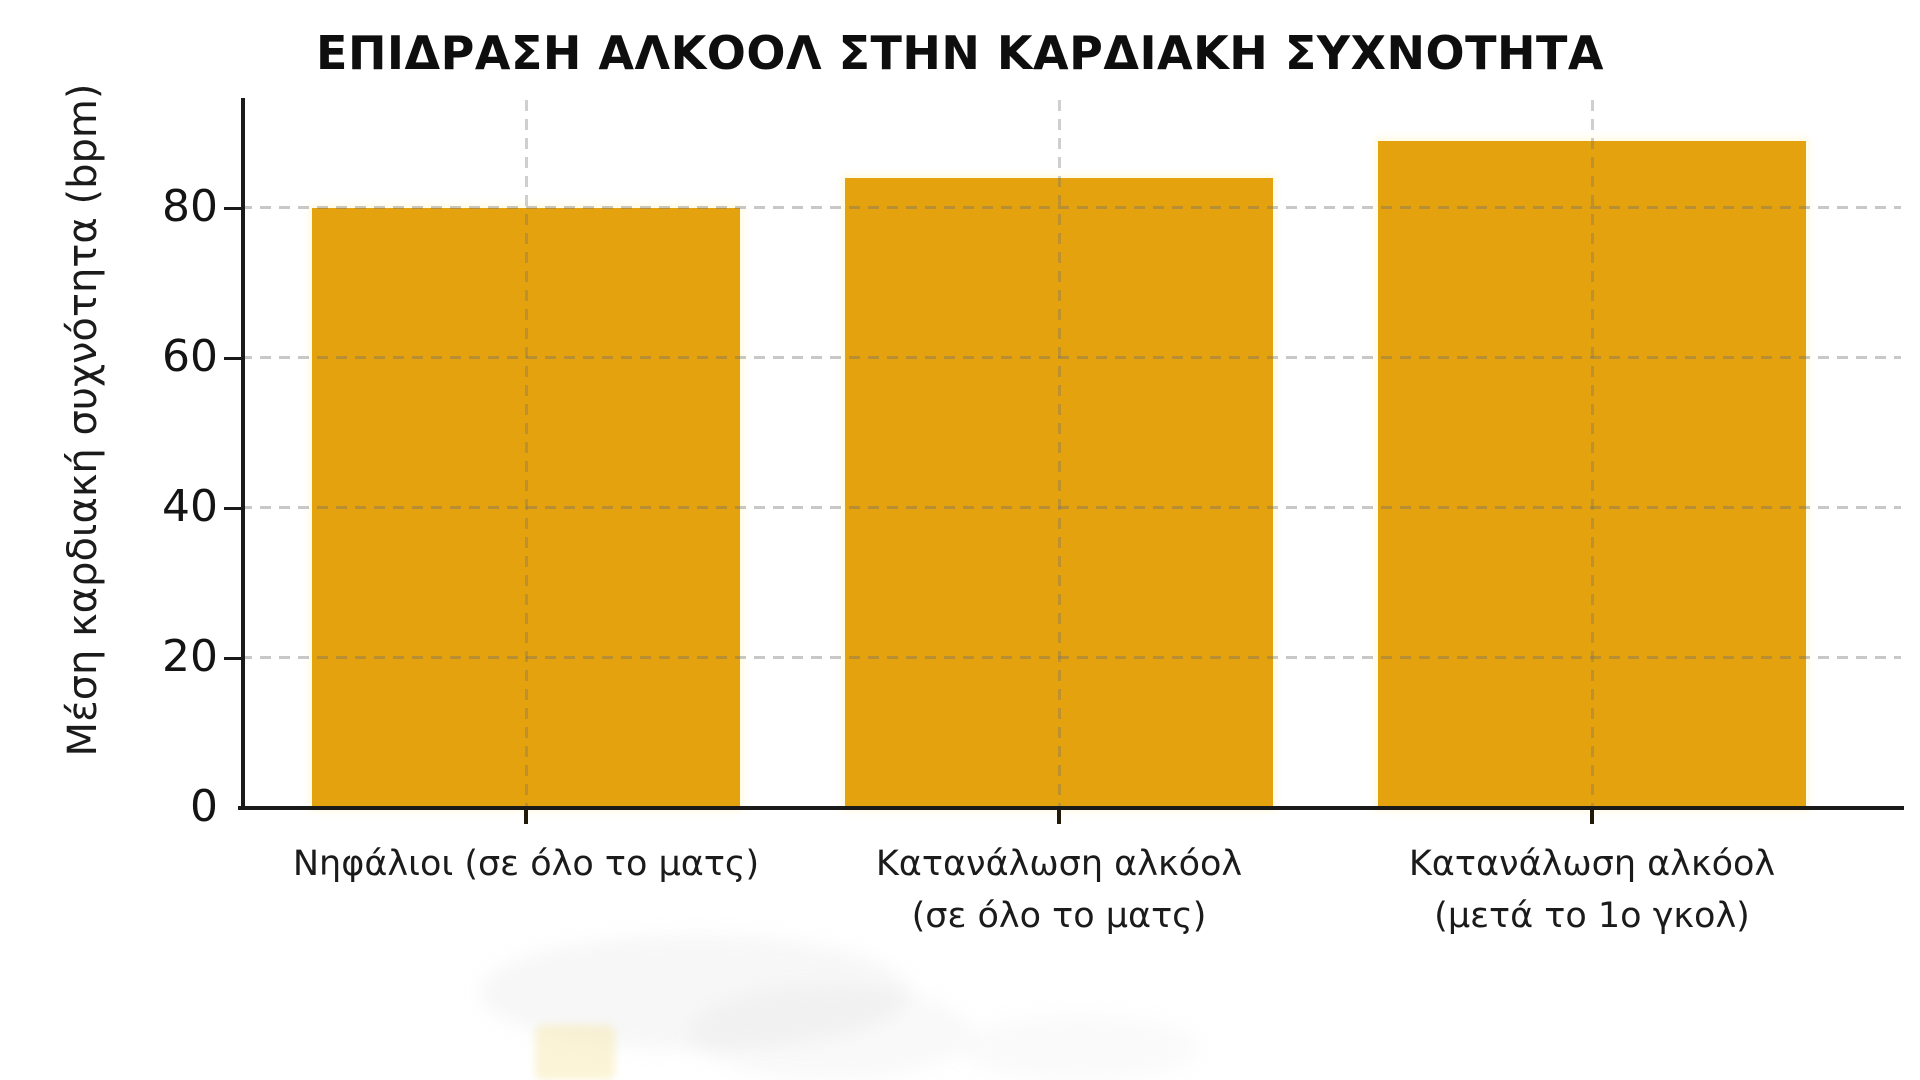  I want to click on y-tick-label: 80, so click(190, 206).